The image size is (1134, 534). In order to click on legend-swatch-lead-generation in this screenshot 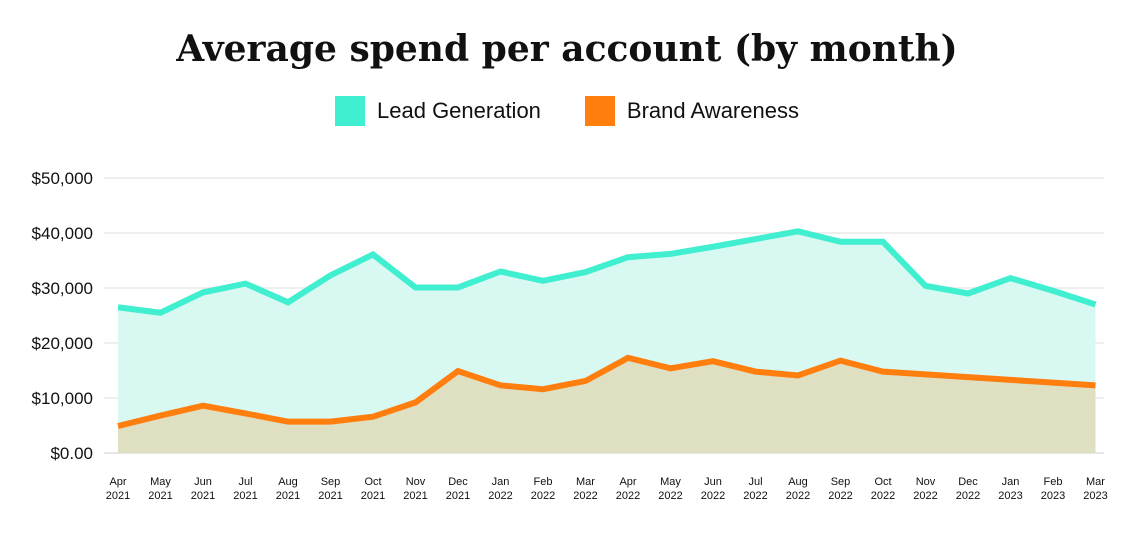, I will do `click(350, 111)`.